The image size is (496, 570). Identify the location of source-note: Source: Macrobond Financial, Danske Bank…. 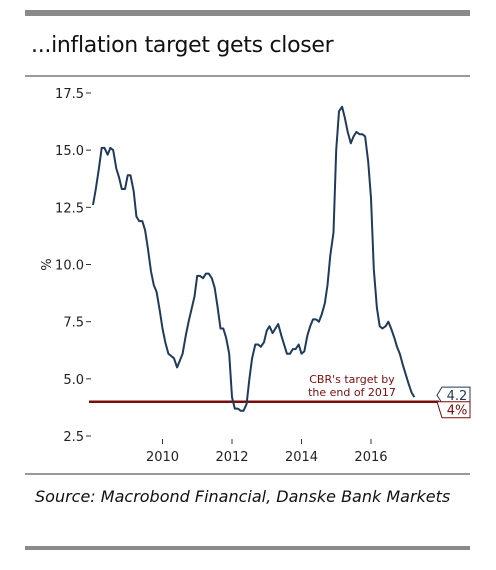
(243, 496).